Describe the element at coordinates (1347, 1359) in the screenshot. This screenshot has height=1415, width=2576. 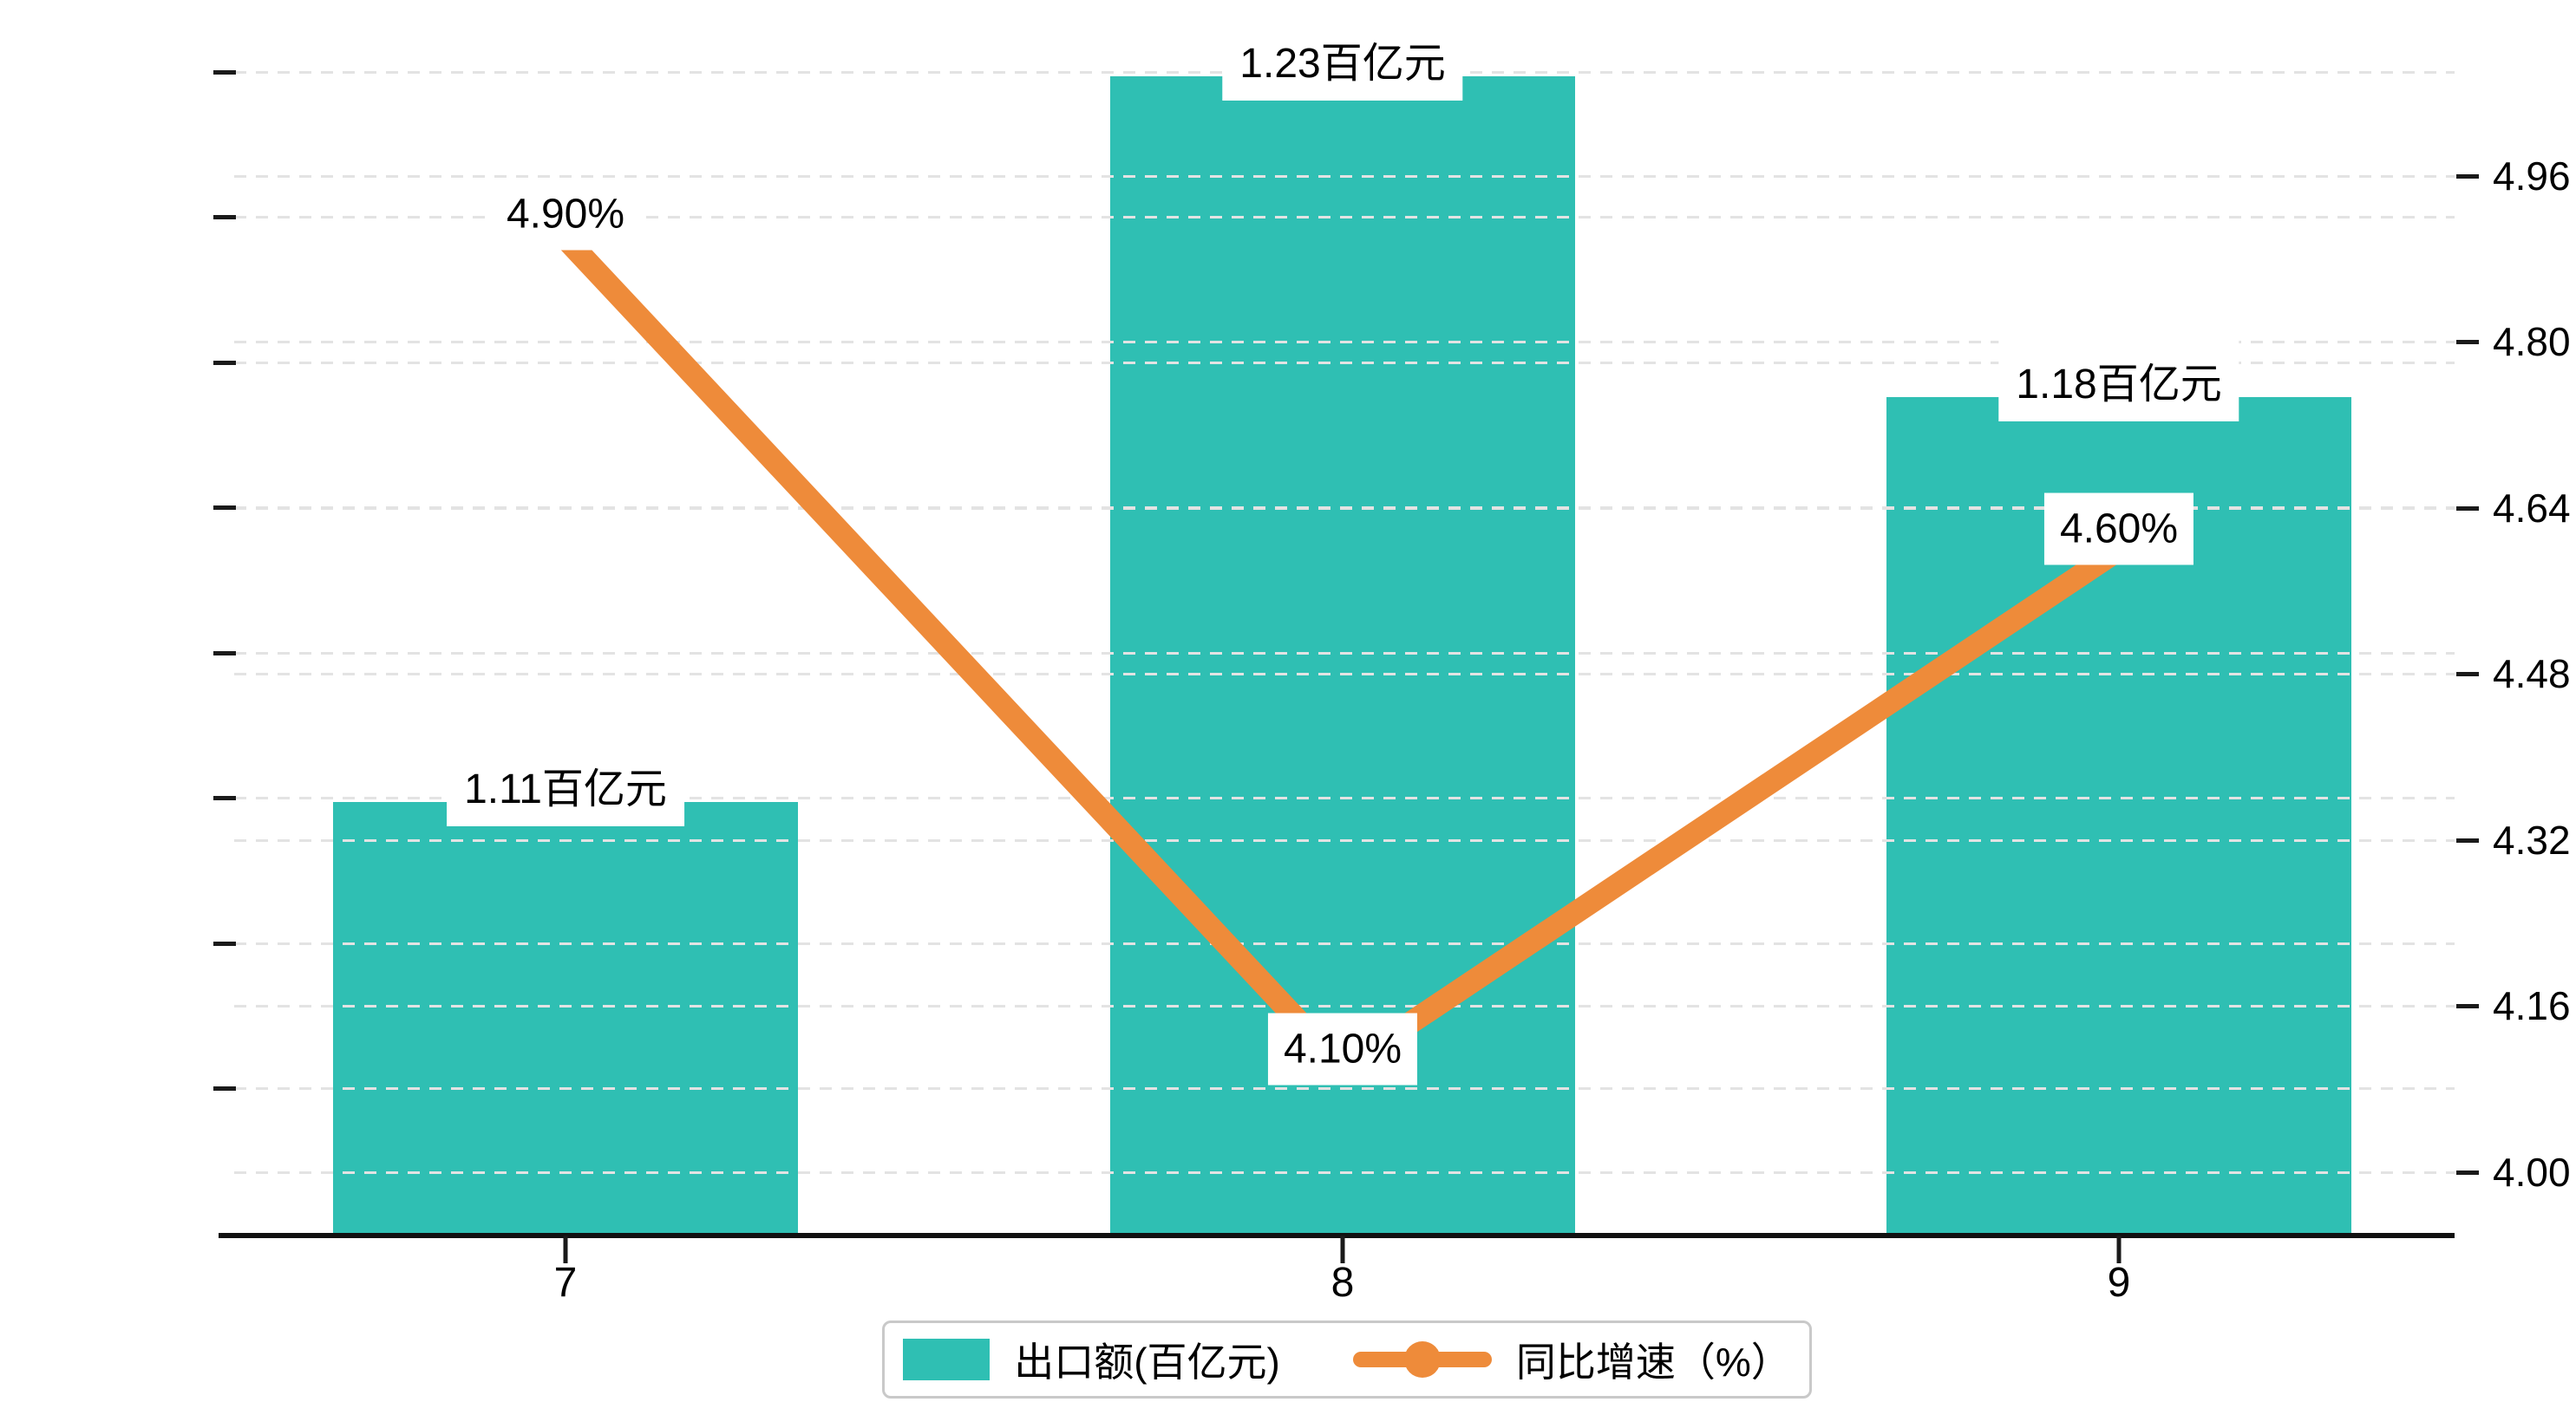
I see `legend: 出口额(百亿元) 同比增速（%）` at that location.